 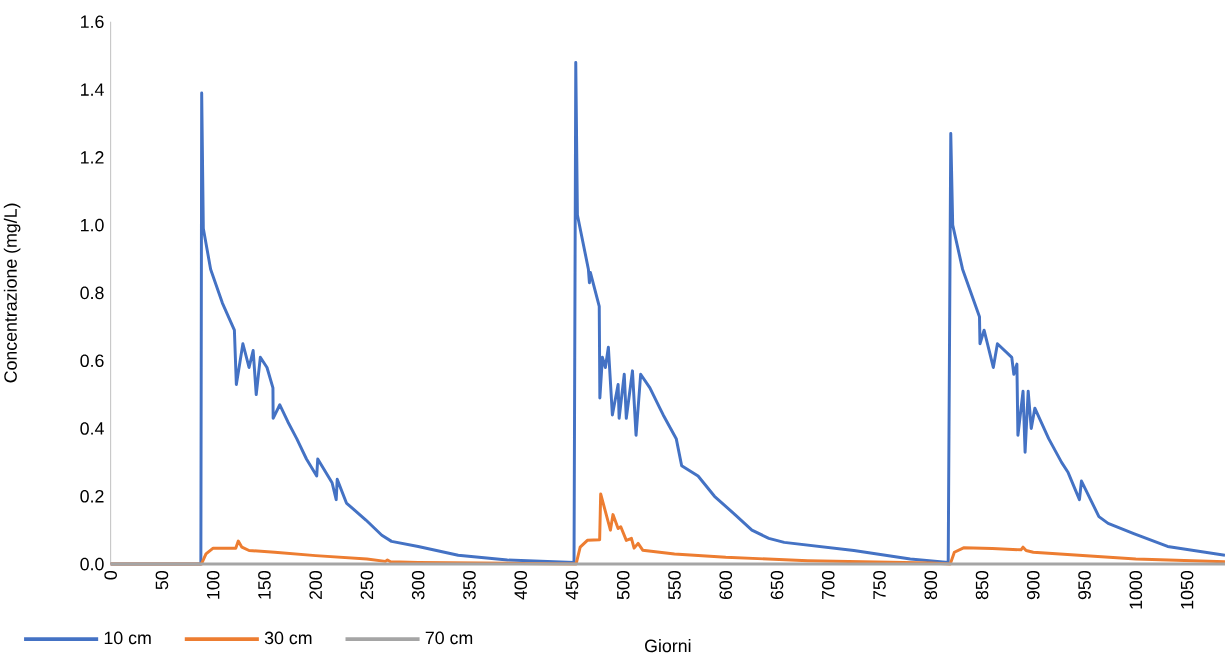 What do you see at coordinates (1084, 585) in the screenshot?
I see `x-tick-label: 950` at bounding box center [1084, 585].